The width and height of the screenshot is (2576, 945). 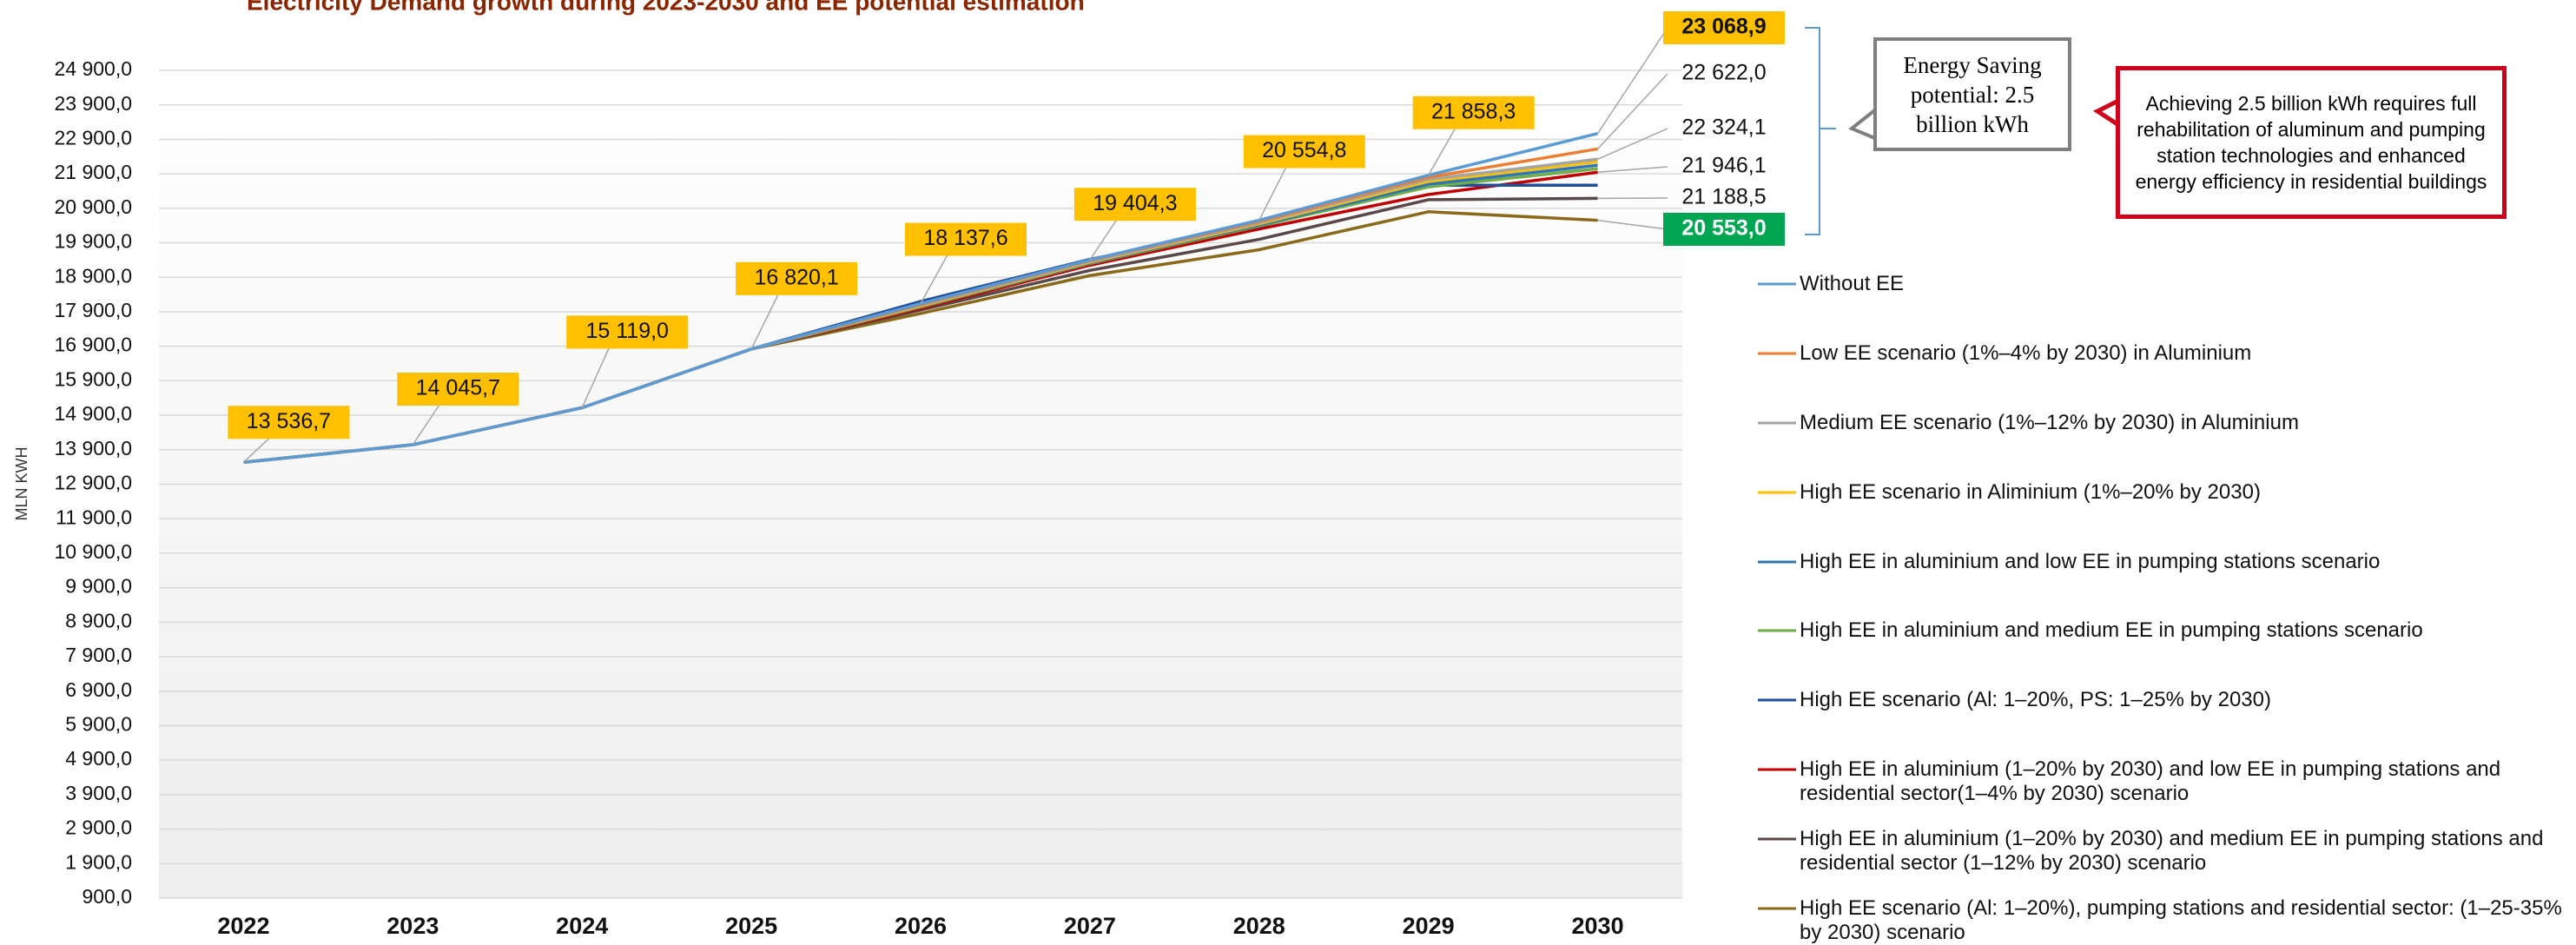 What do you see at coordinates (94, 517) in the screenshot?
I see `y-tick-label: 11 900,0` at bounding box center [94, 517].